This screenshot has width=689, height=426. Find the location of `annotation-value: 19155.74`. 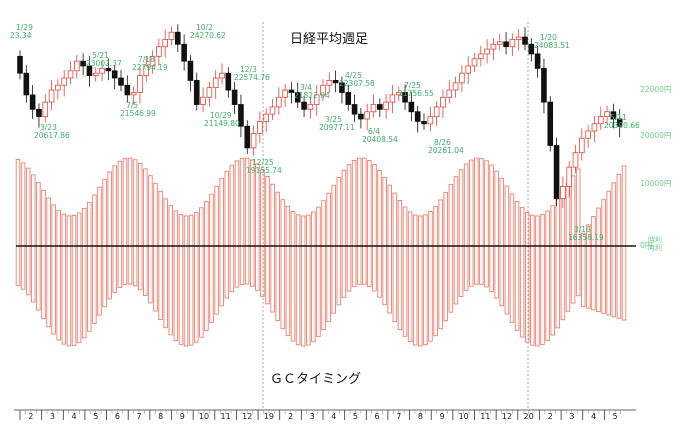

annotation-value: 19155.74 is located at coordinates (264, 170).